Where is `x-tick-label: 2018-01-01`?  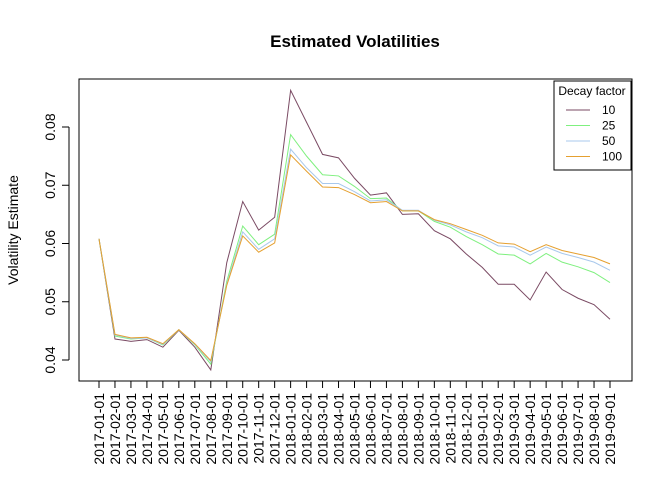
x-tick-label: 2018-01-01 is located at coordinates (291, 429).